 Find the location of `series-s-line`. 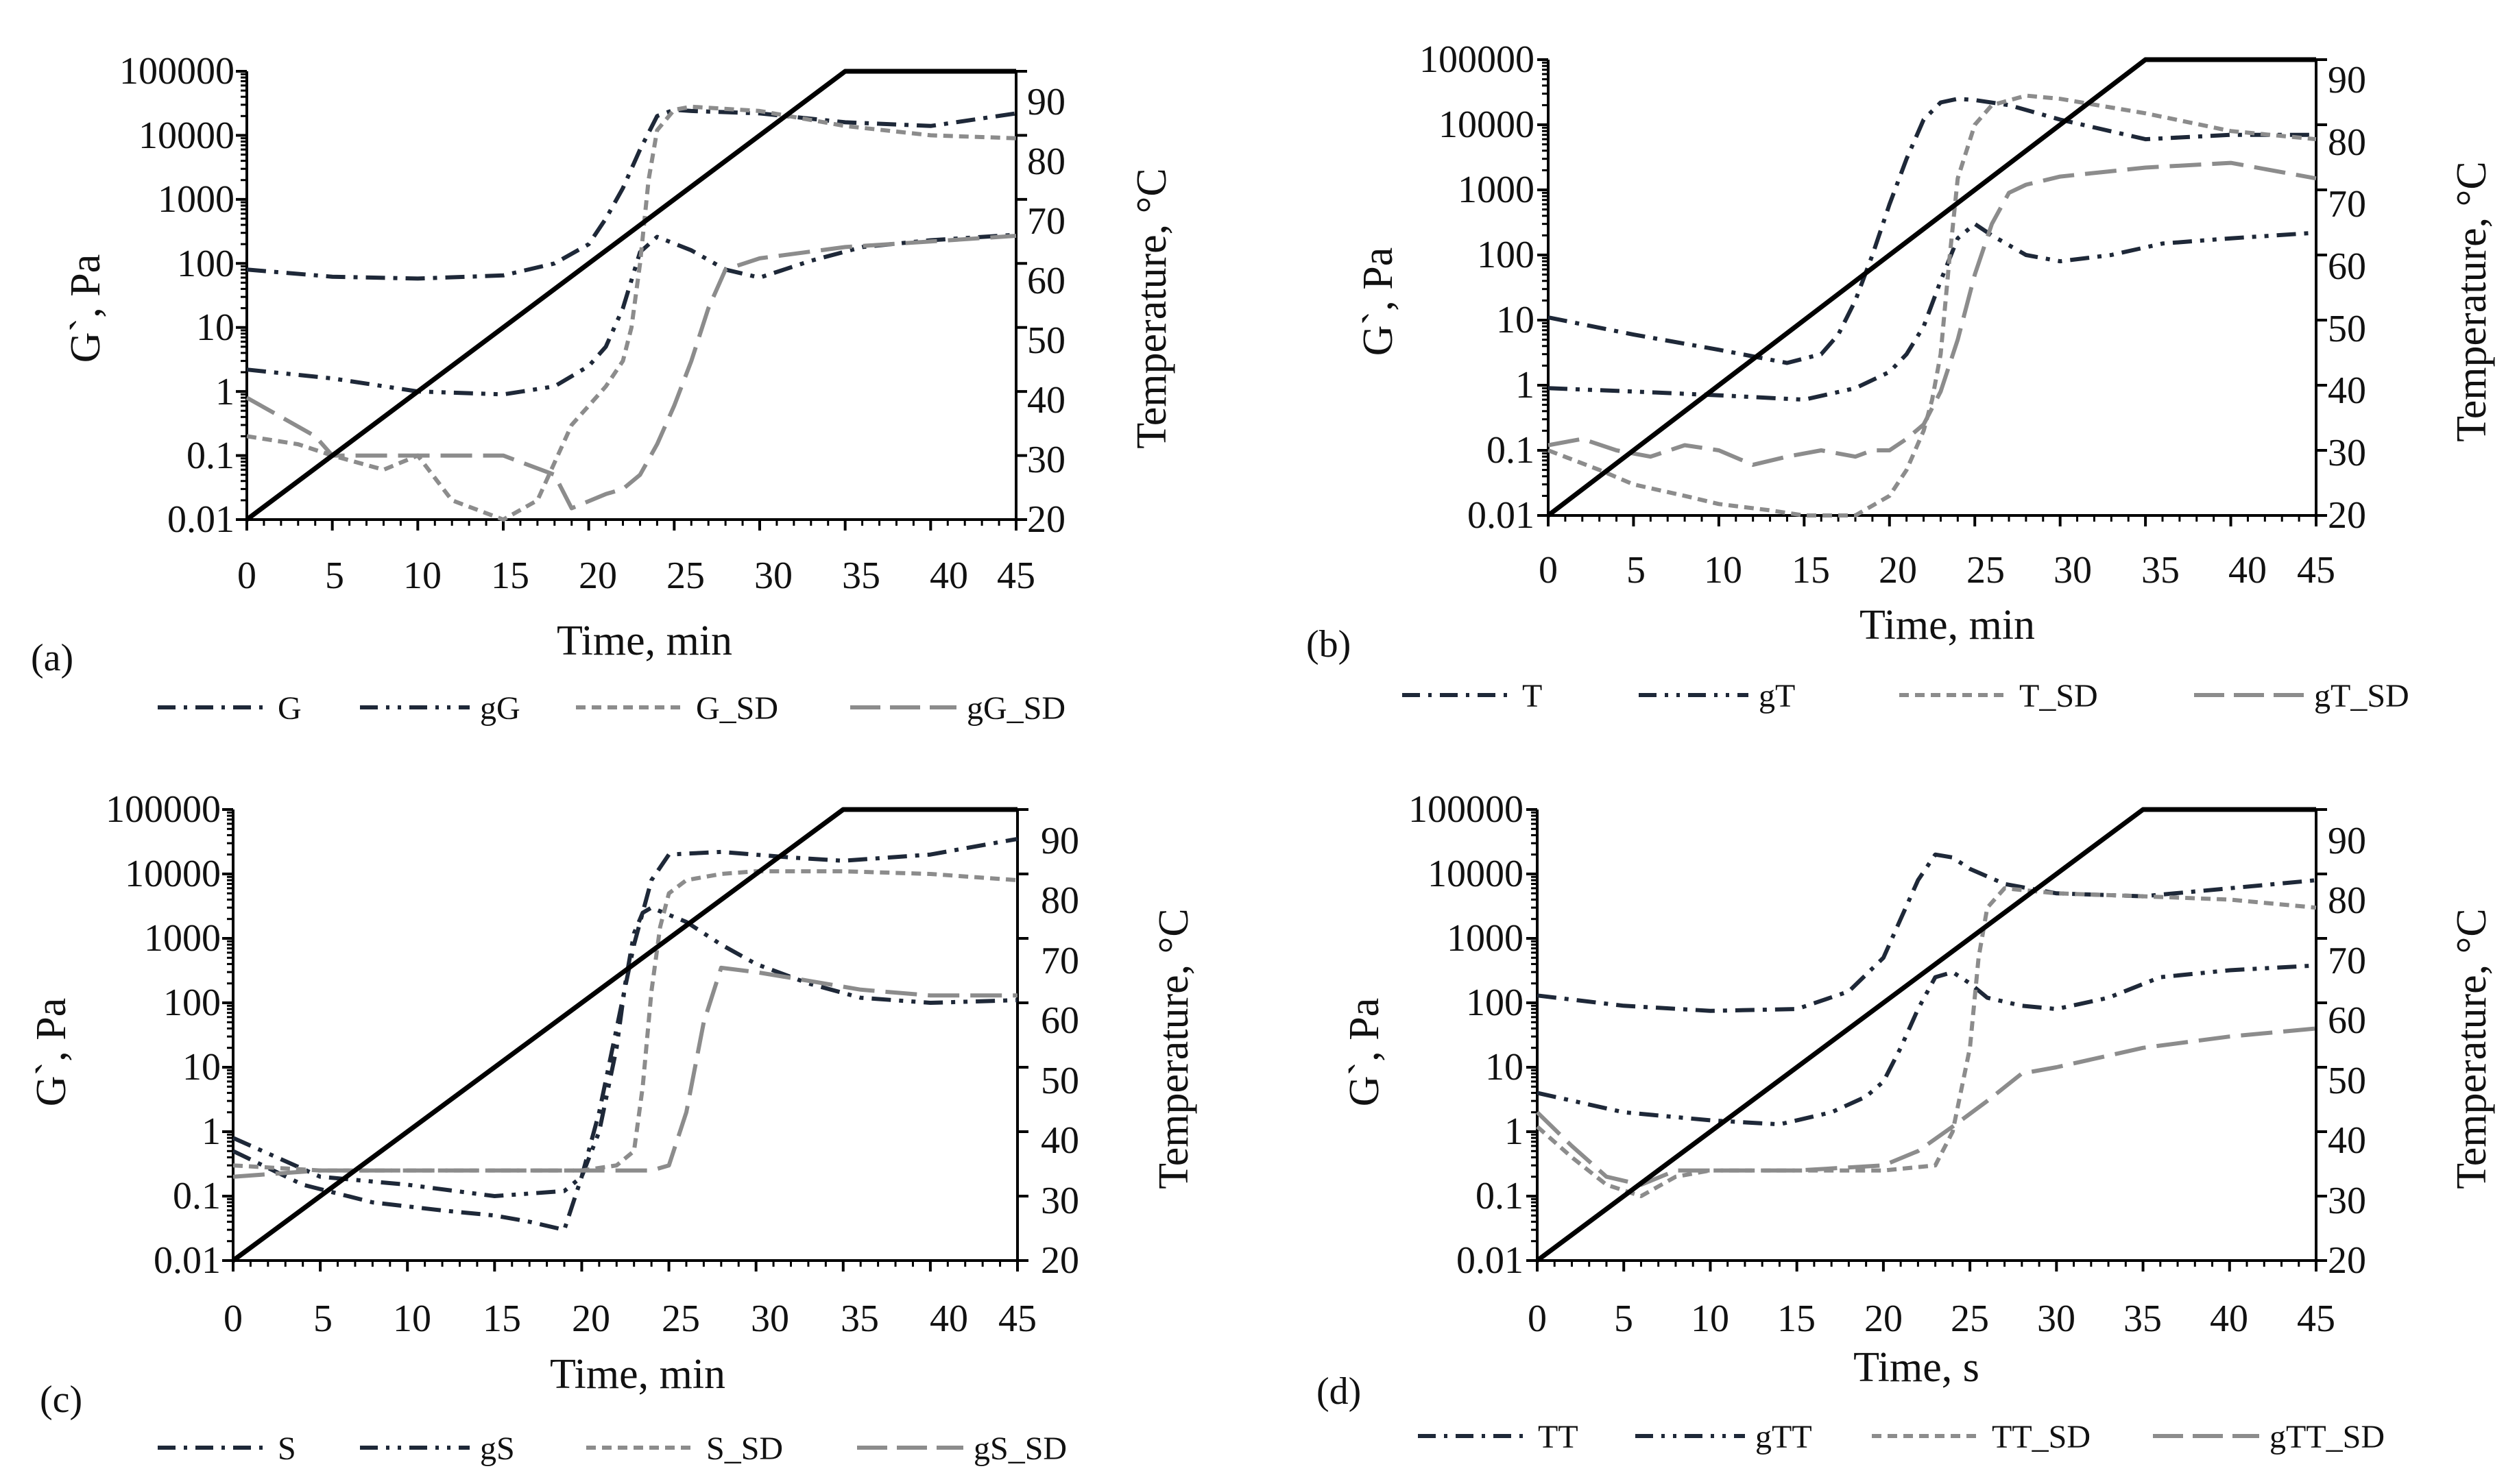

series-s-line is located at coordinates (625, 1034).